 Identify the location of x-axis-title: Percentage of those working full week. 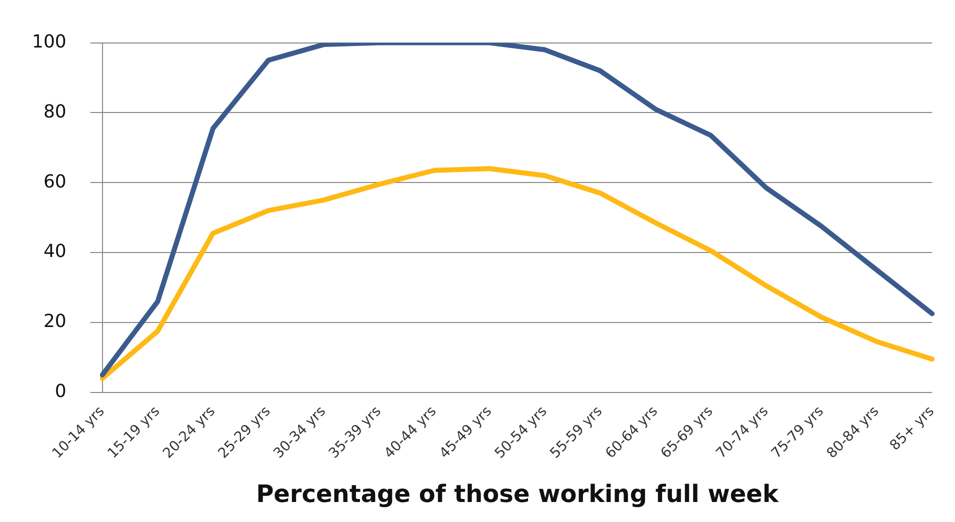
(518, 494).